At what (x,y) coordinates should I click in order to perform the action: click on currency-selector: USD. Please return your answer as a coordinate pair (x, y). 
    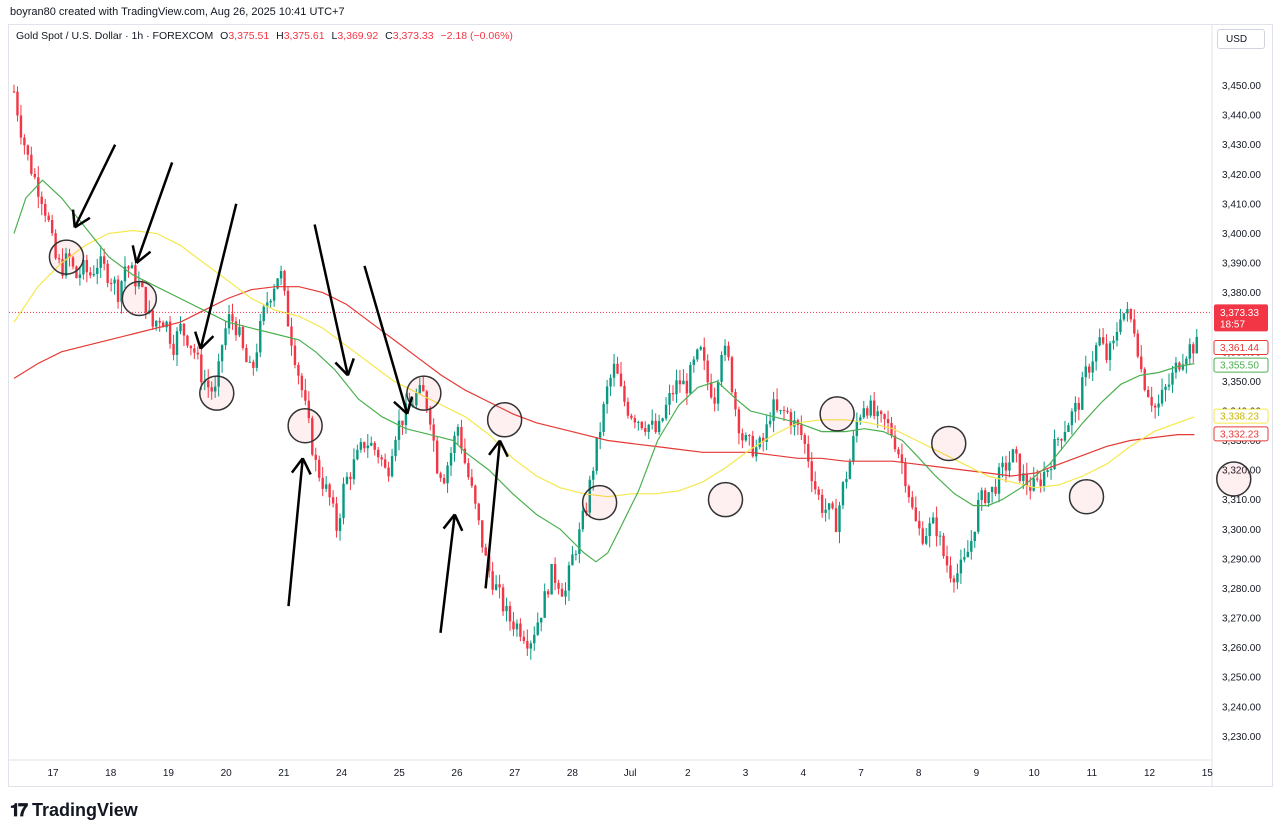
    Looking at the image, I should click on (1241, 39).